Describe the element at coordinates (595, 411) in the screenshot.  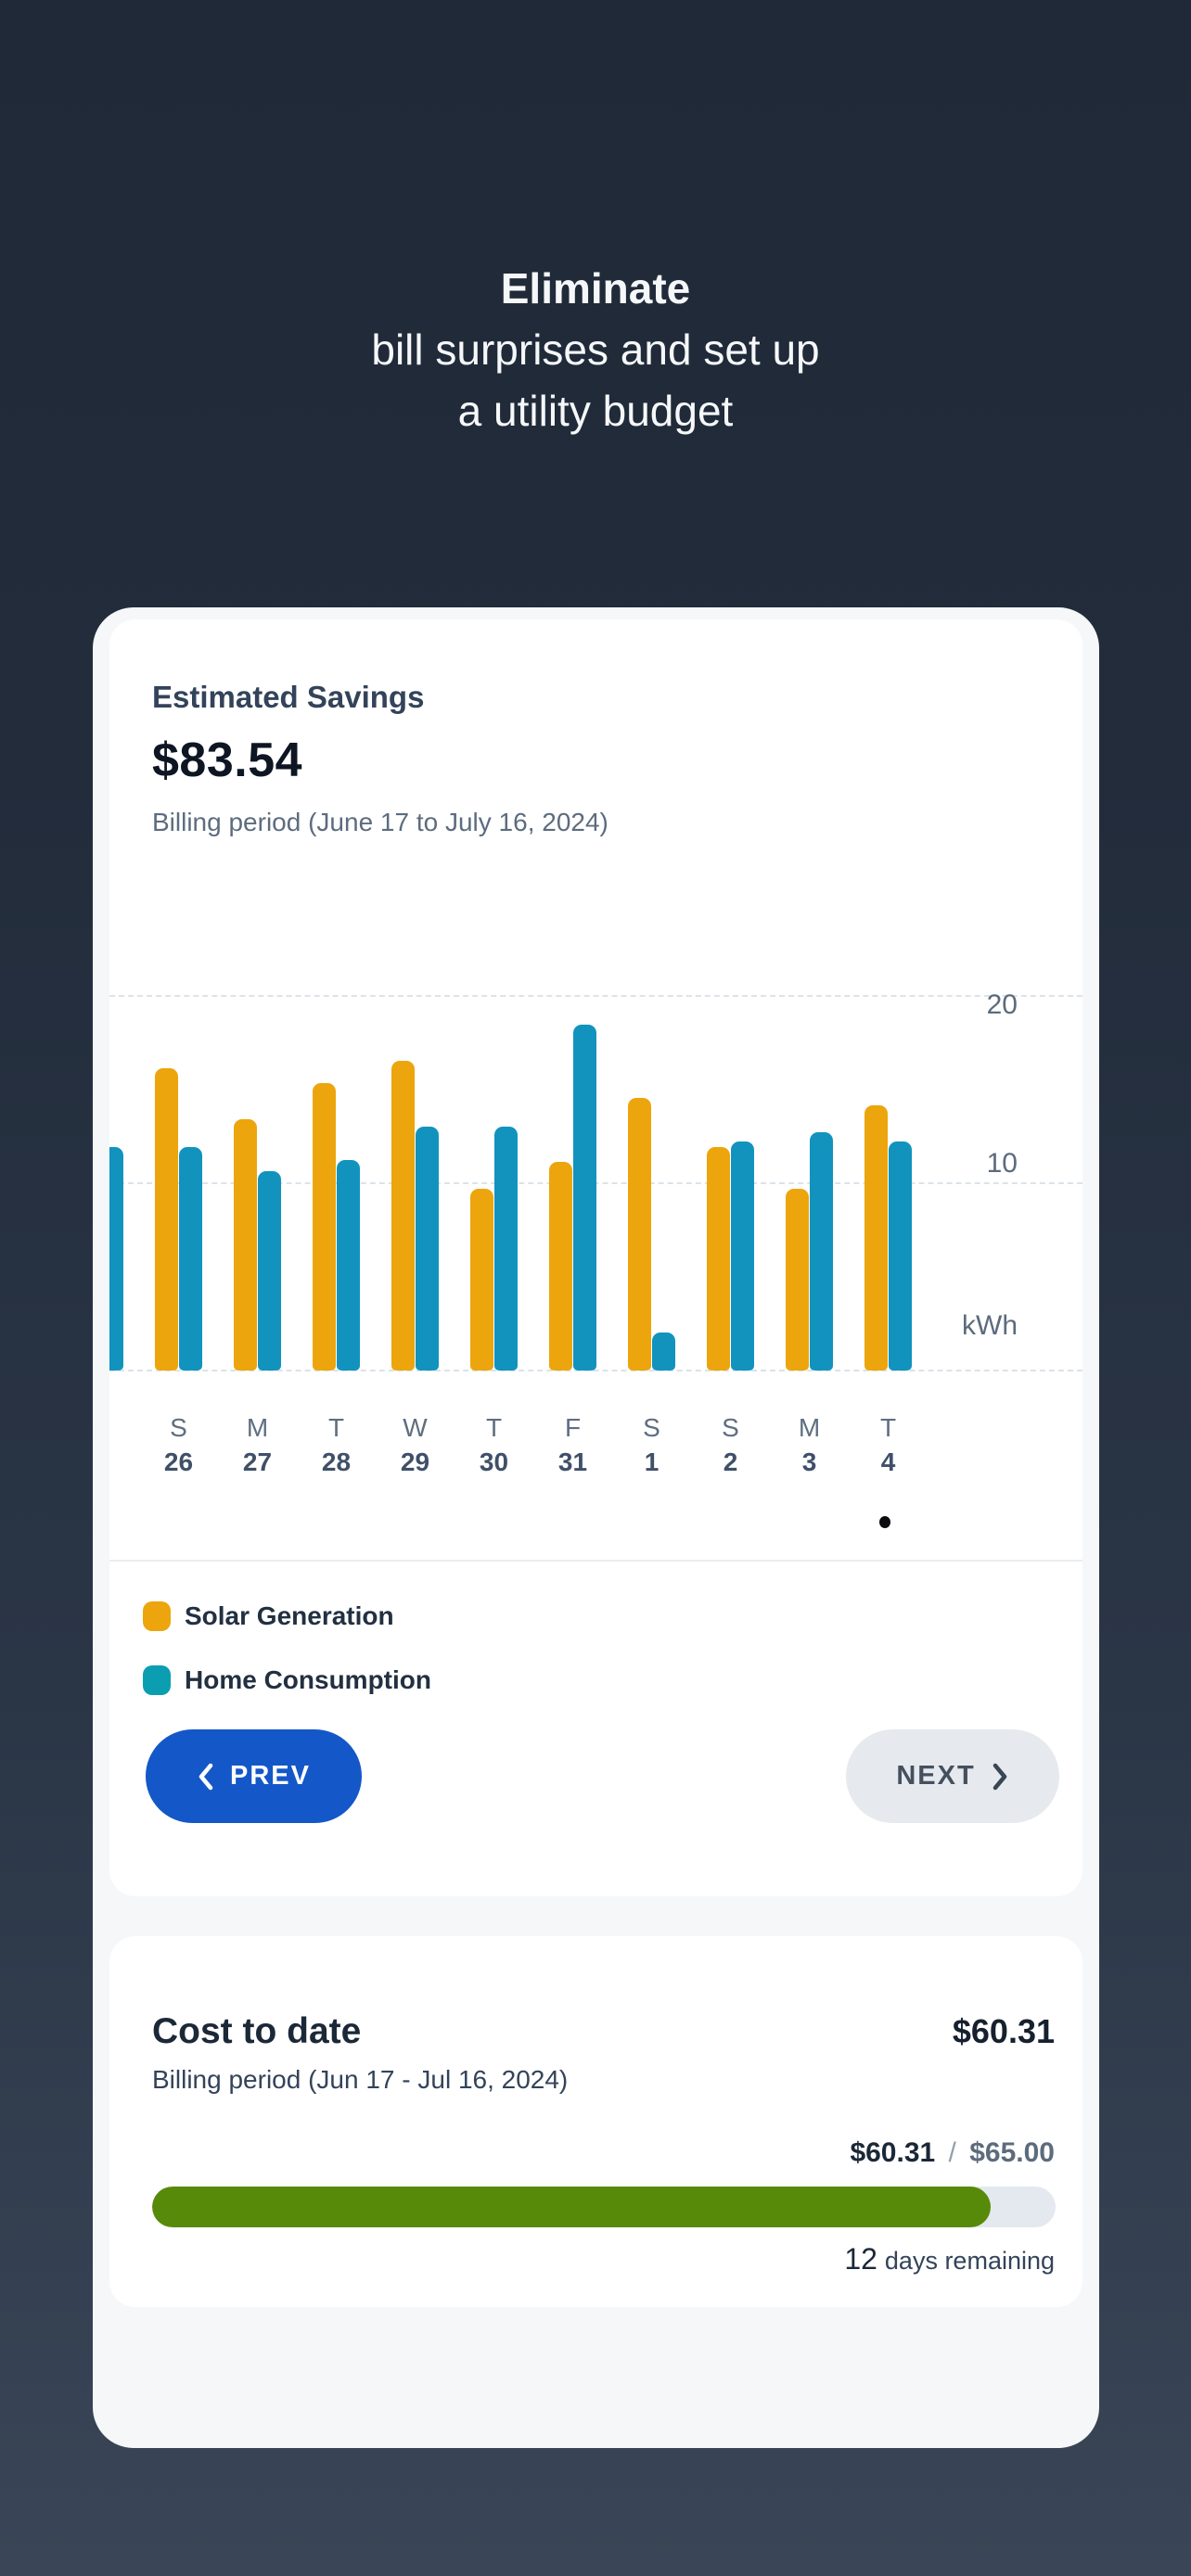
I see `headline-line-3: a utility budget` at that location.